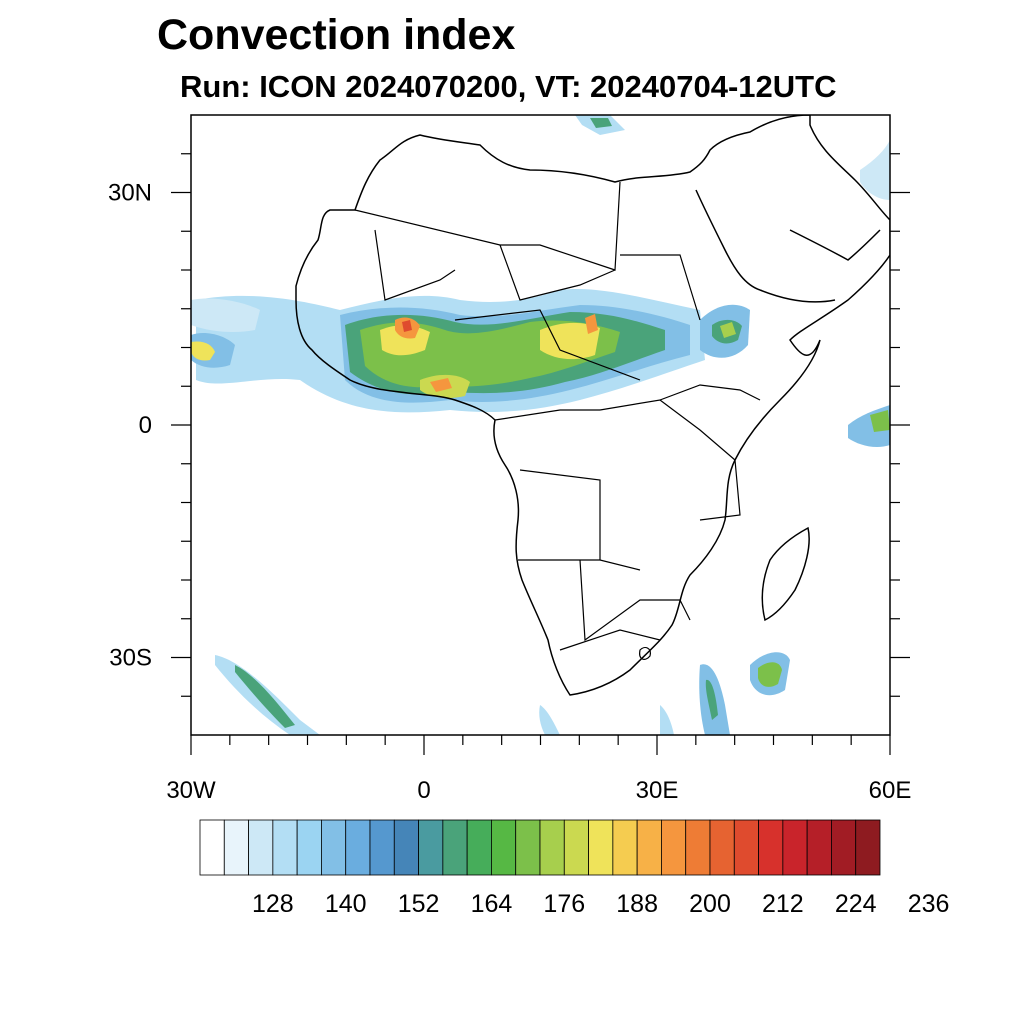 Image resolution: width=1024 pixels, height=1024 pixels. I want to click on chart-subtitle: Run: ICON 2024070200, VT: 20240704-12UTC, so click(508, 86).